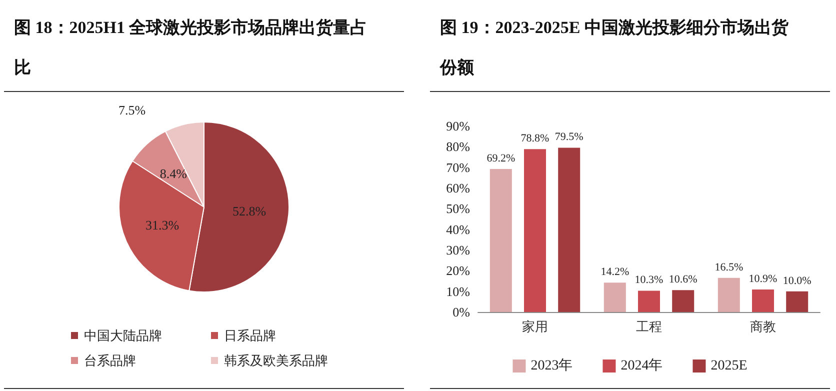  Describe the element at coordinates (458, 250) in the screenshot. I see `y-tick-label: 30%` at that location.